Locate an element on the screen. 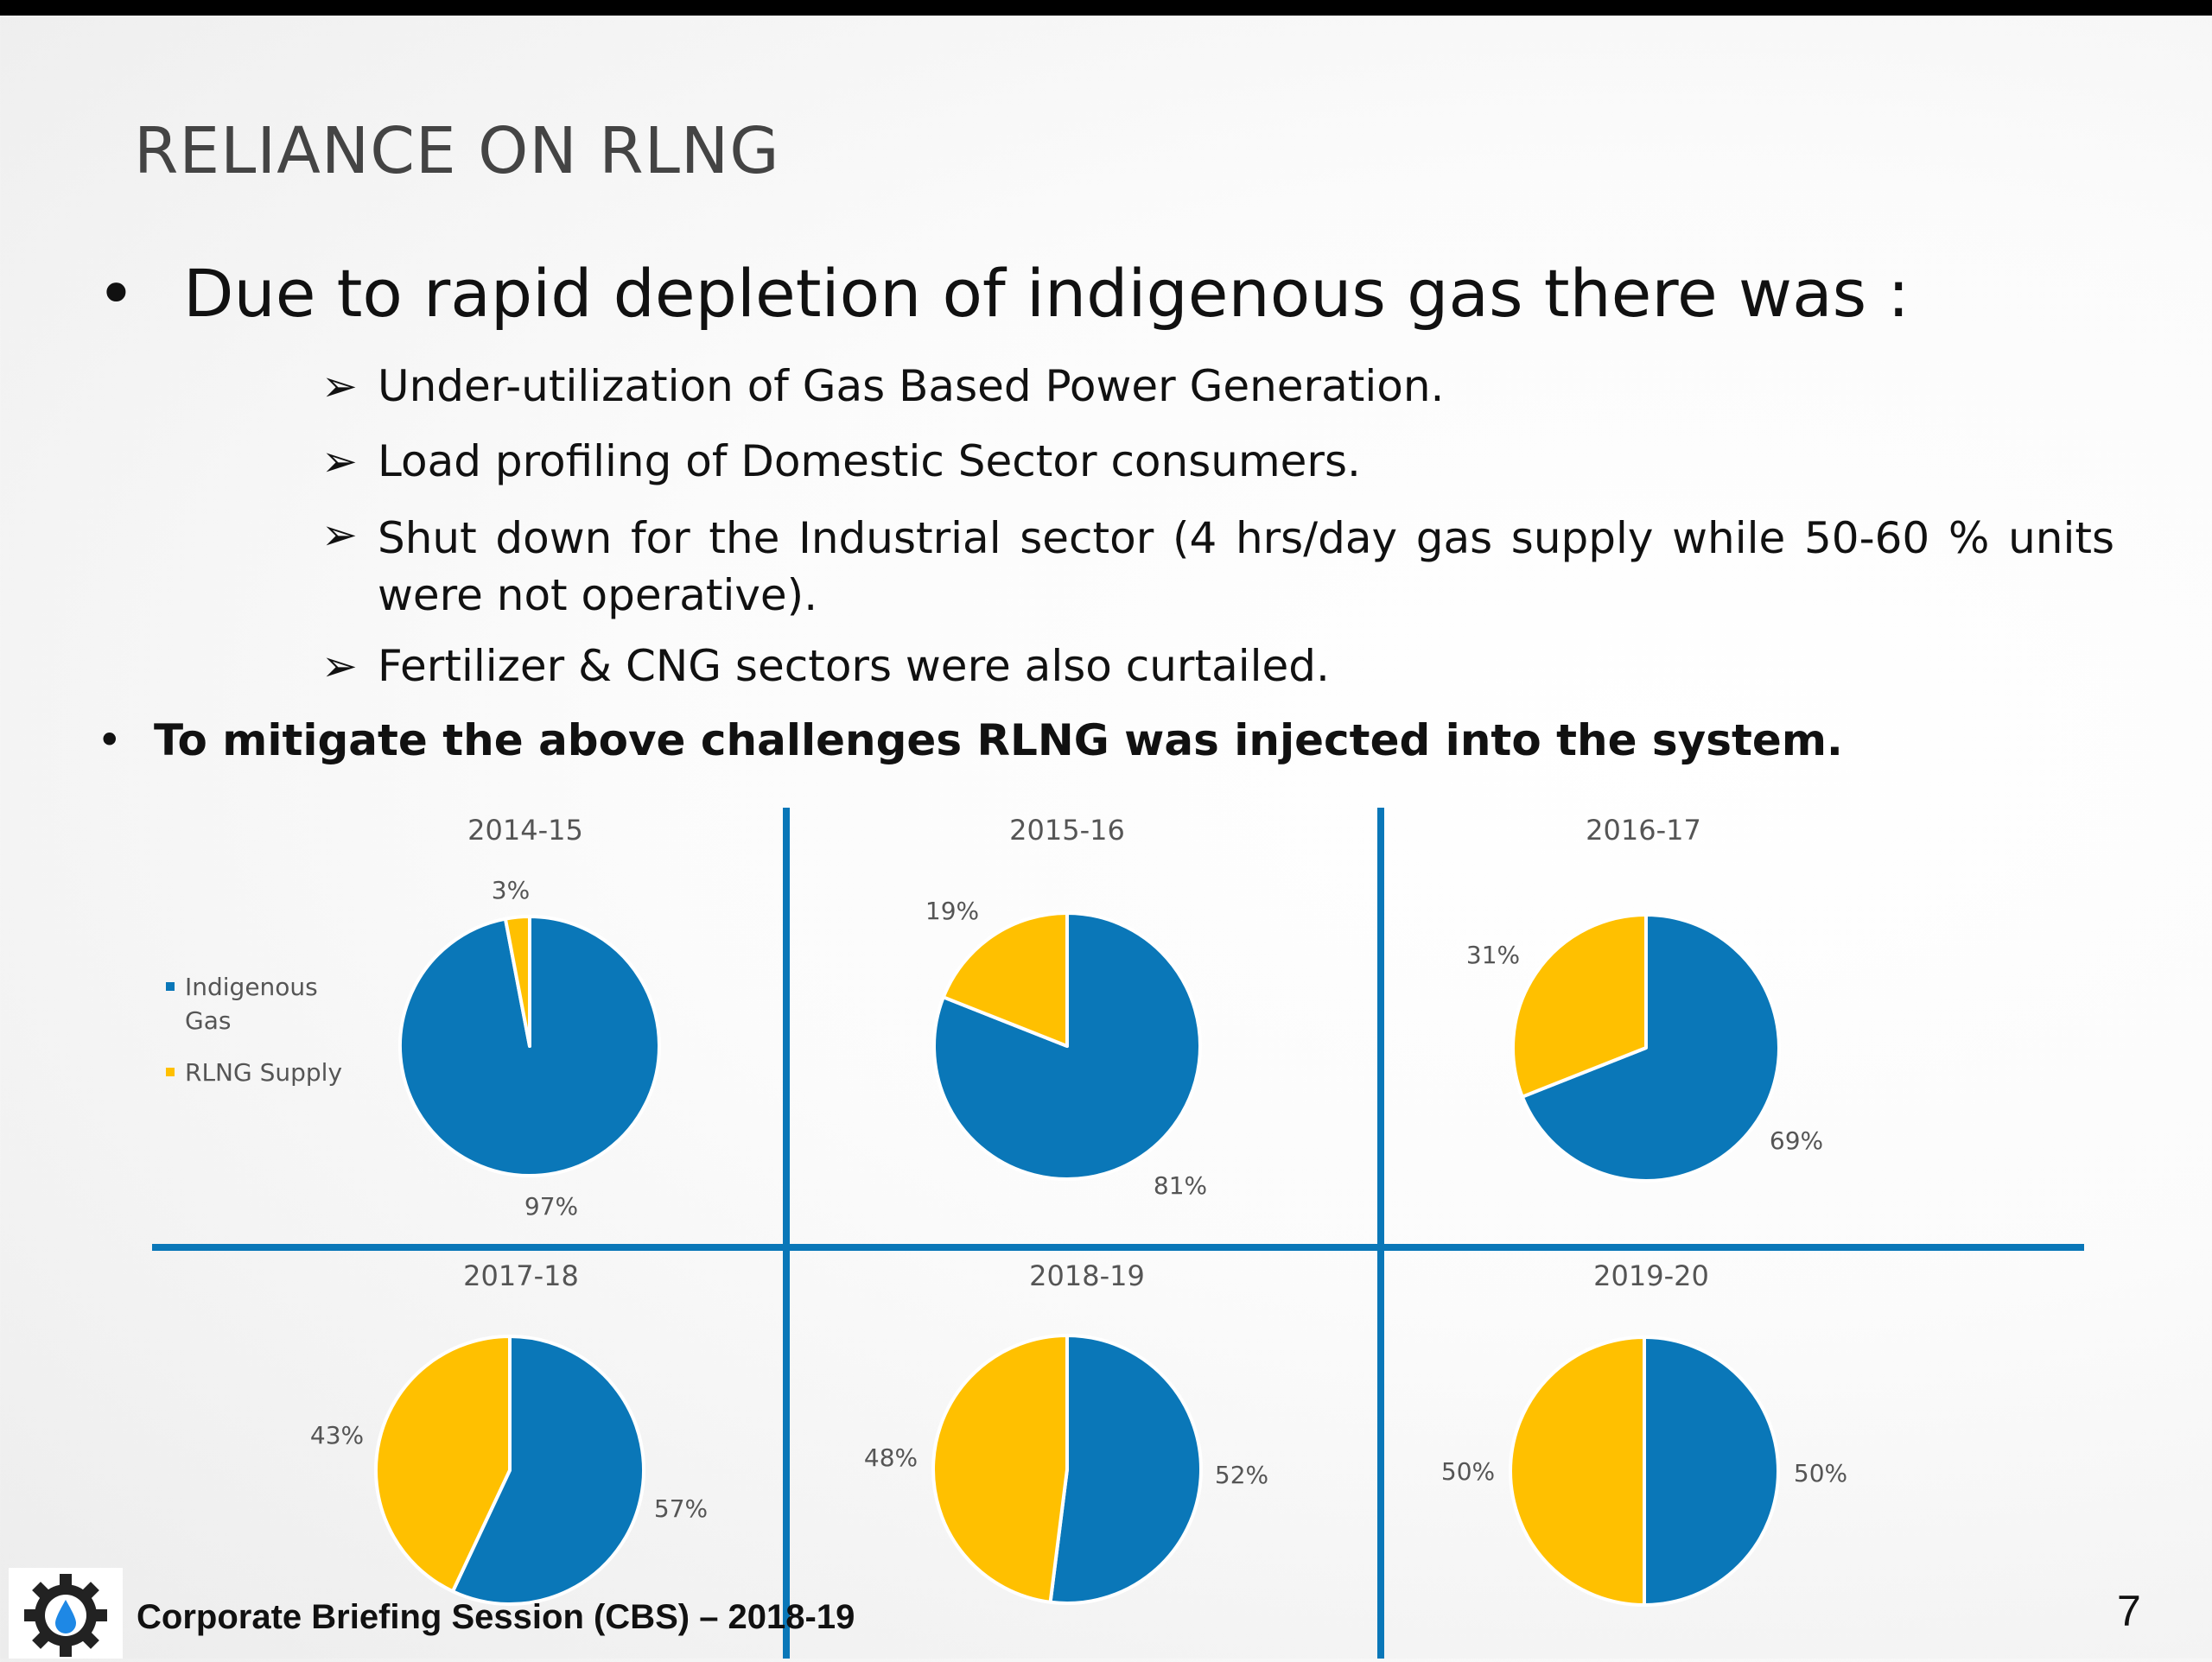  legend-label-indigenous: Indigenous is located at coordinates (251, 987).